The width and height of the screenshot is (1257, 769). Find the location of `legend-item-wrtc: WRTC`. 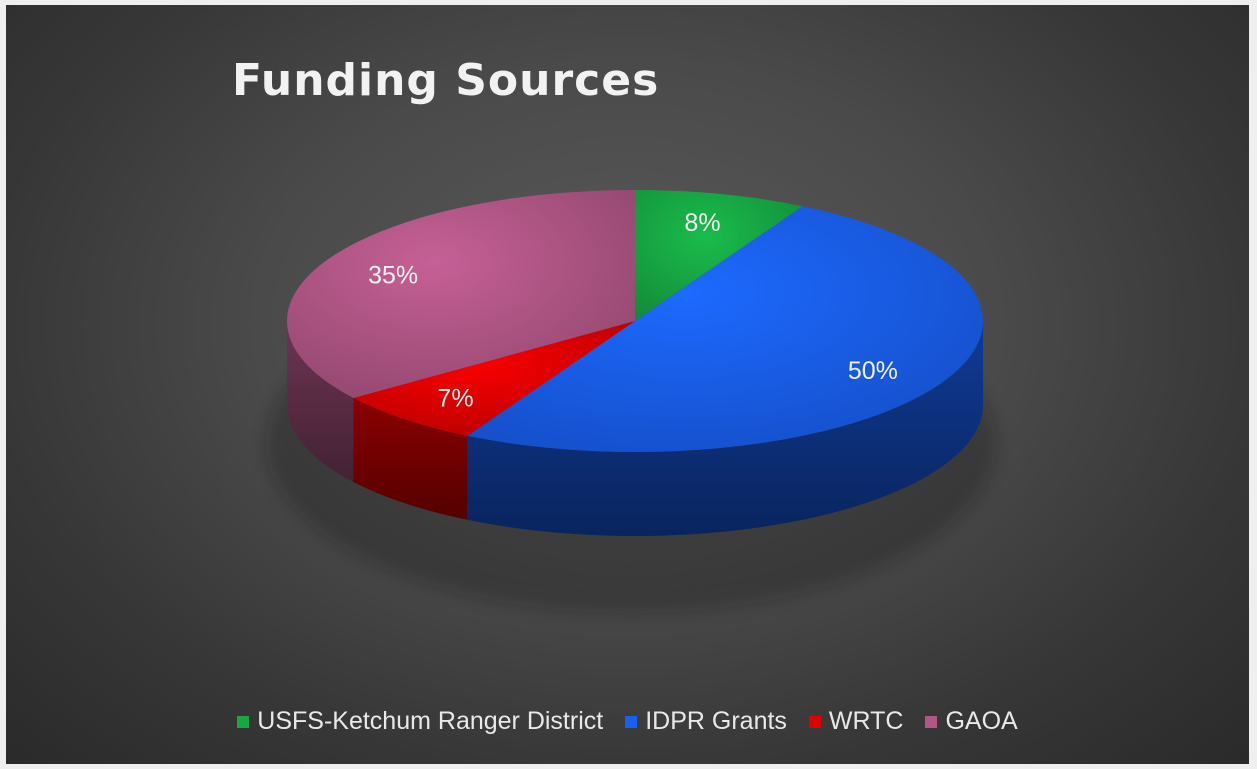

legend-item-wrtc: WRTC is located at coordinates (856, 721).